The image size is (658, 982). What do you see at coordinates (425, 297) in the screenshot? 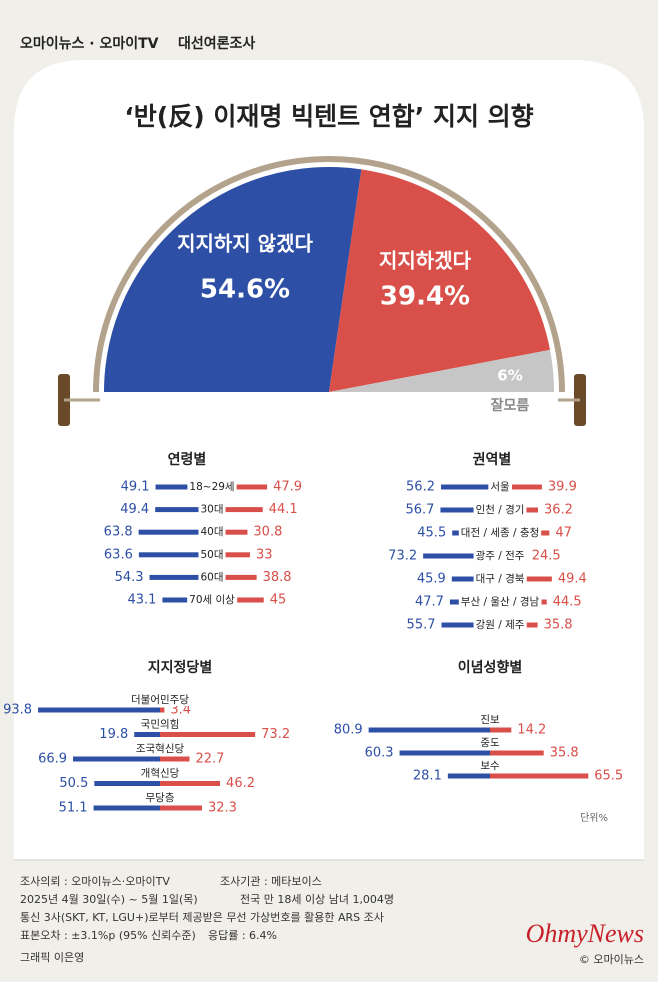
I see `value-label: 39.4%` at bounding box center [425, 297].